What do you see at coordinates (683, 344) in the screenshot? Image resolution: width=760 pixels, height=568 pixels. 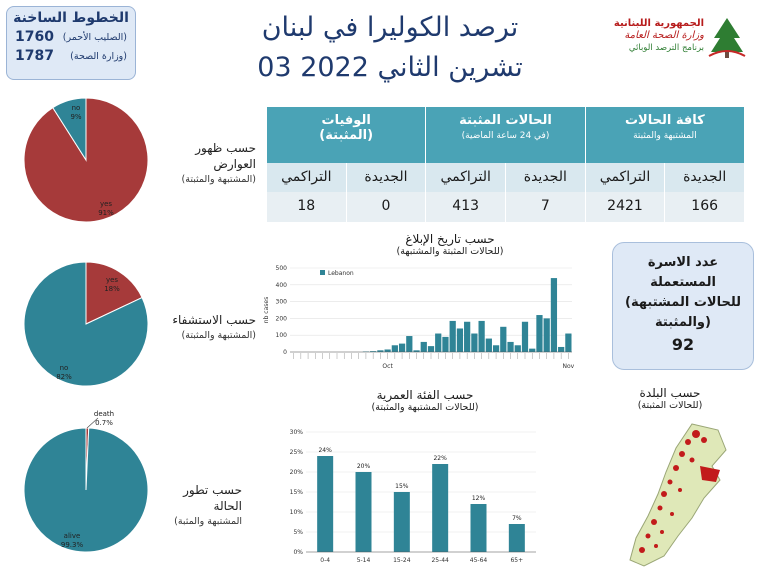 I see `family-count: 92` at bounding box center [683, 344].